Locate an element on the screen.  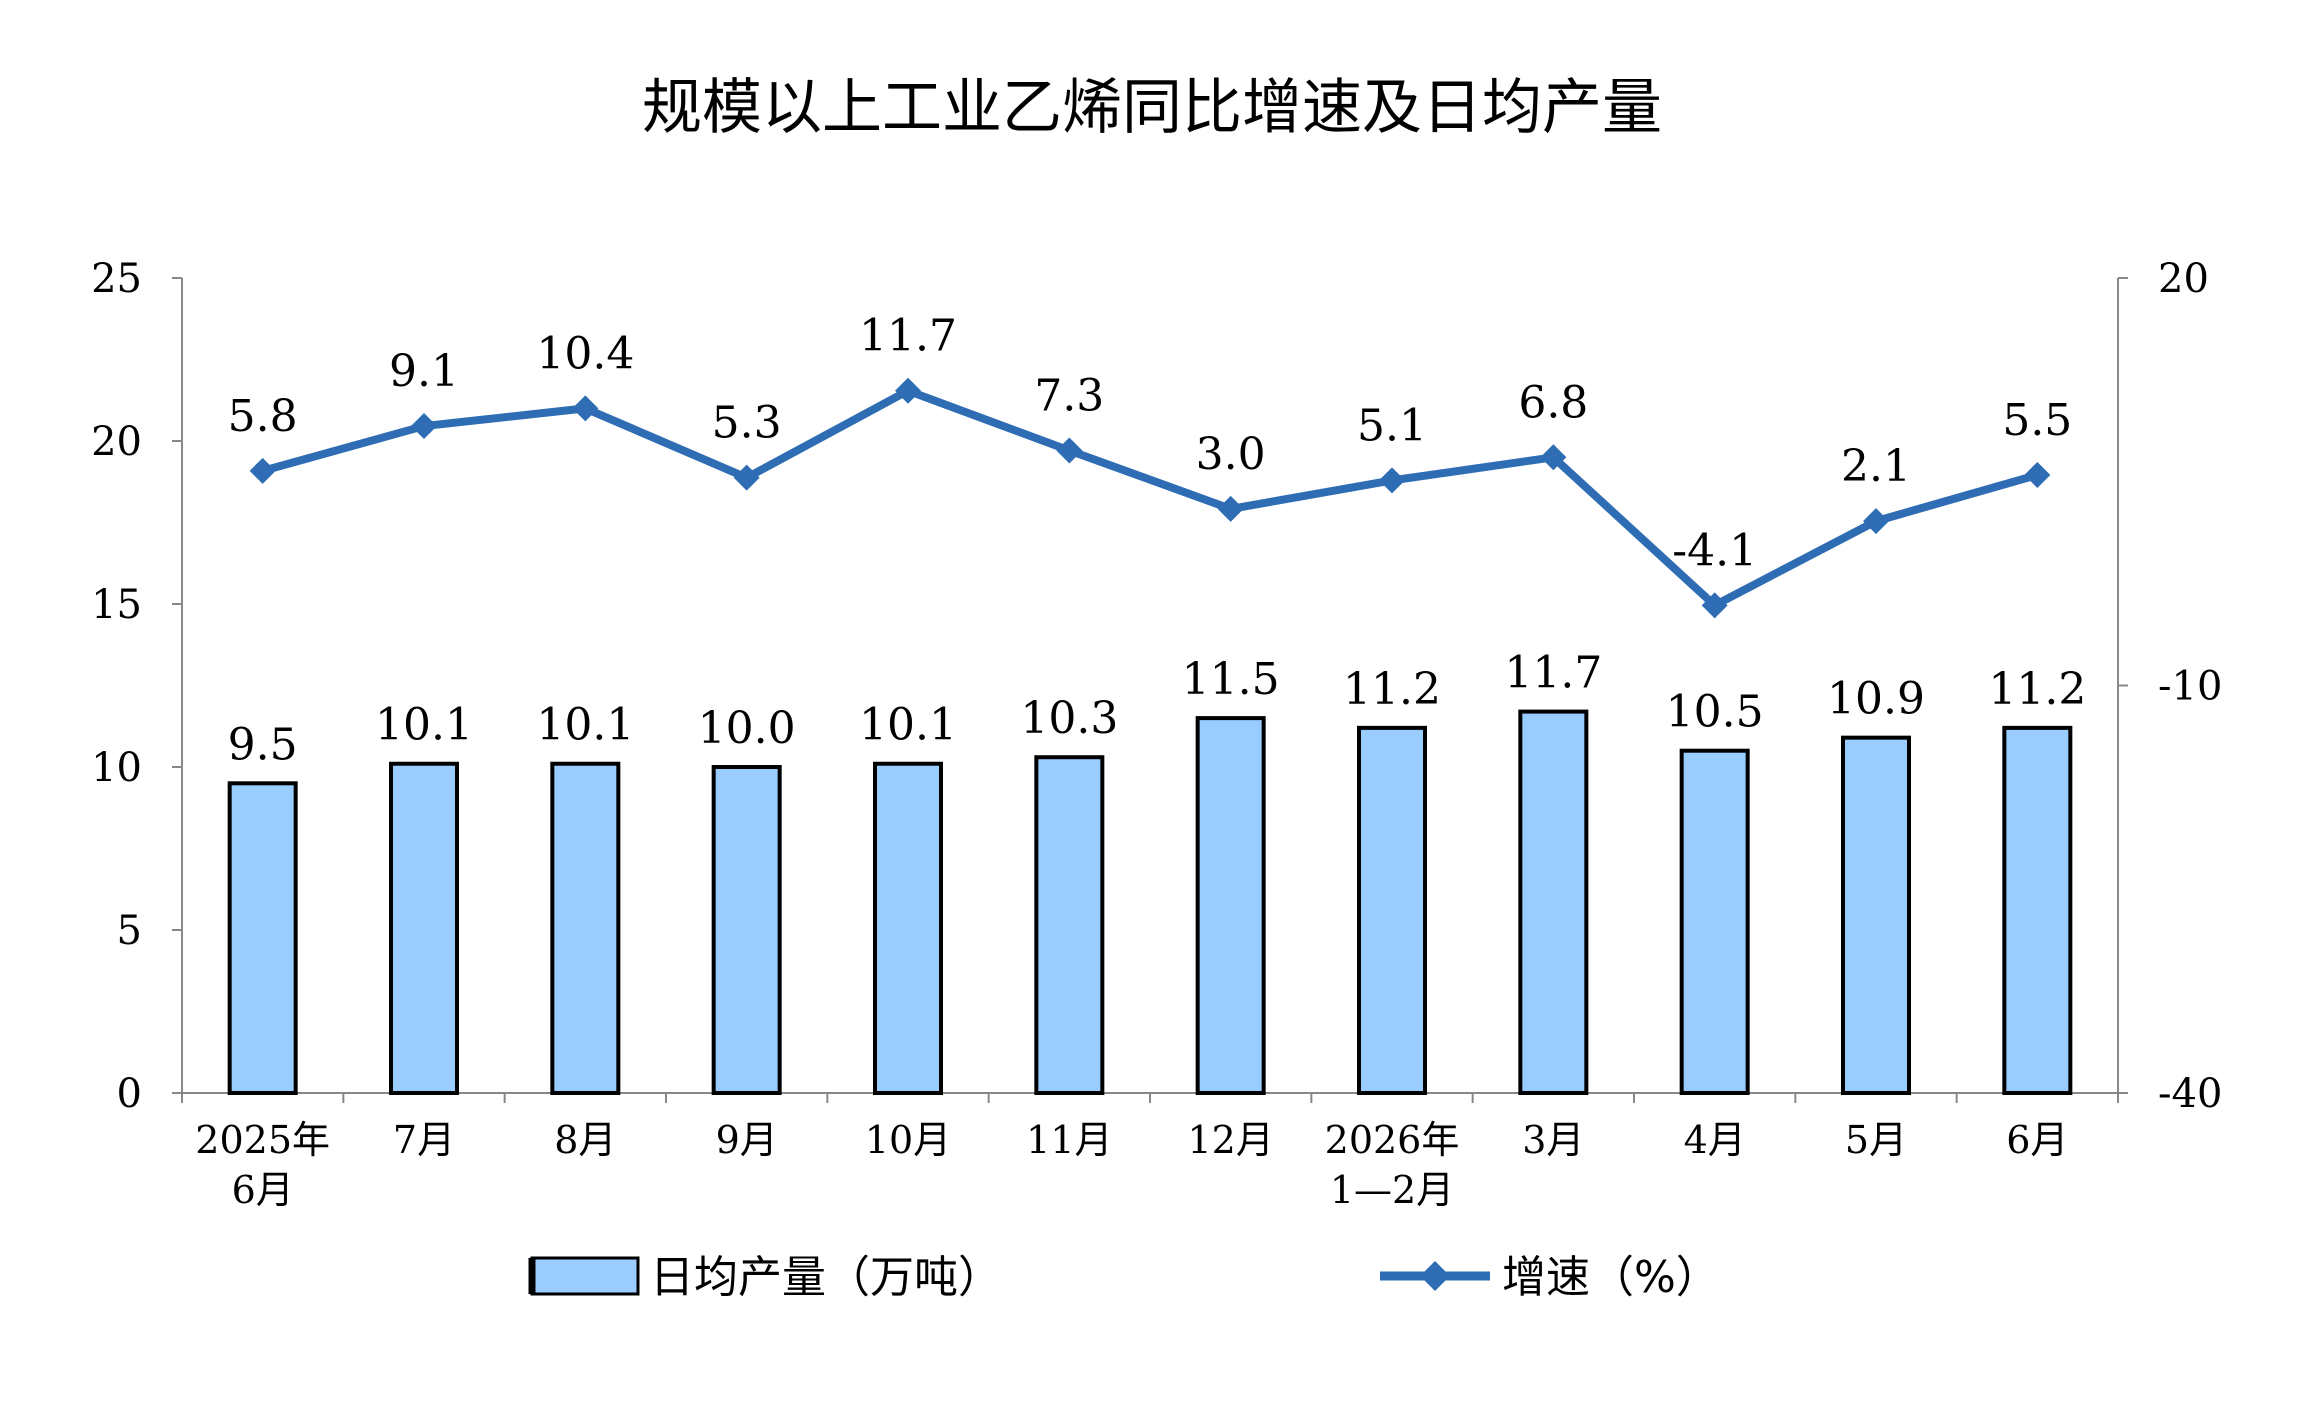
line-data-label: 11.7 is located at coordinates (908, 336).